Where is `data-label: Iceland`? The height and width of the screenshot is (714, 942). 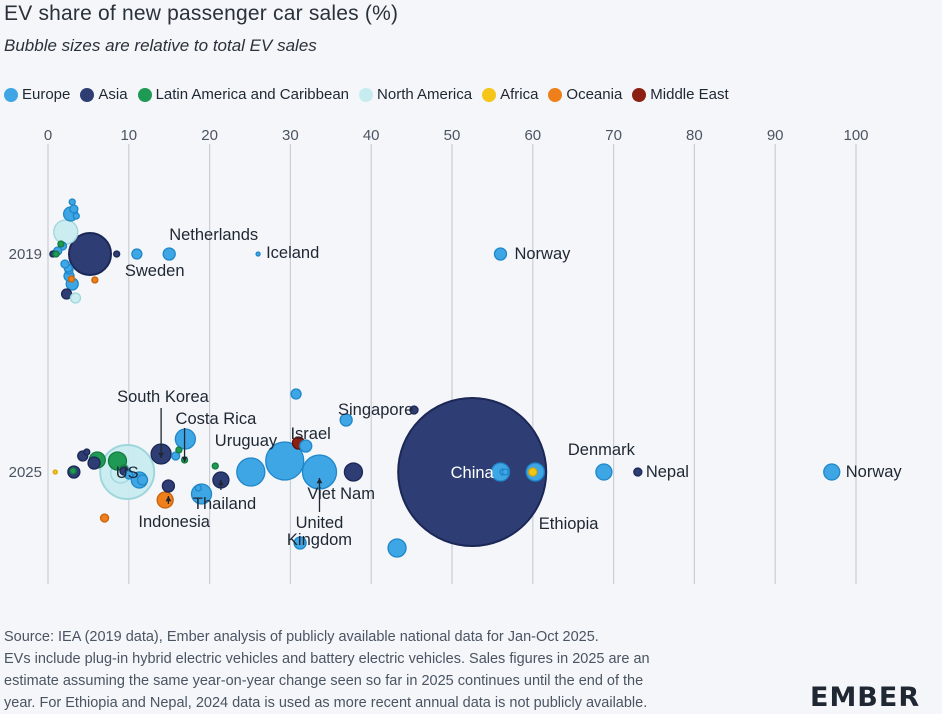
data-label: Iceland is located at coordinates (292, 253).